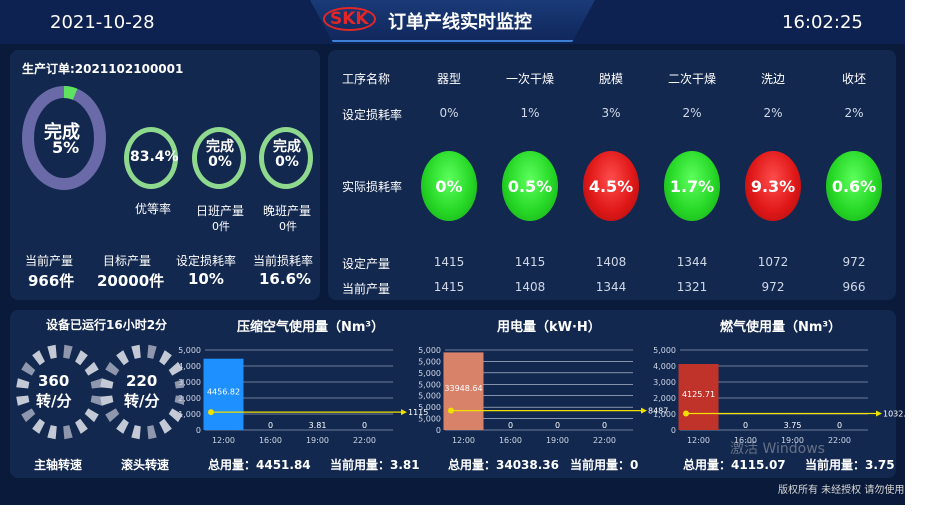  Describe the element at coordinates (54, 401) in the screenshot. I see `spindle-speed-unit: 转/分` at that location.